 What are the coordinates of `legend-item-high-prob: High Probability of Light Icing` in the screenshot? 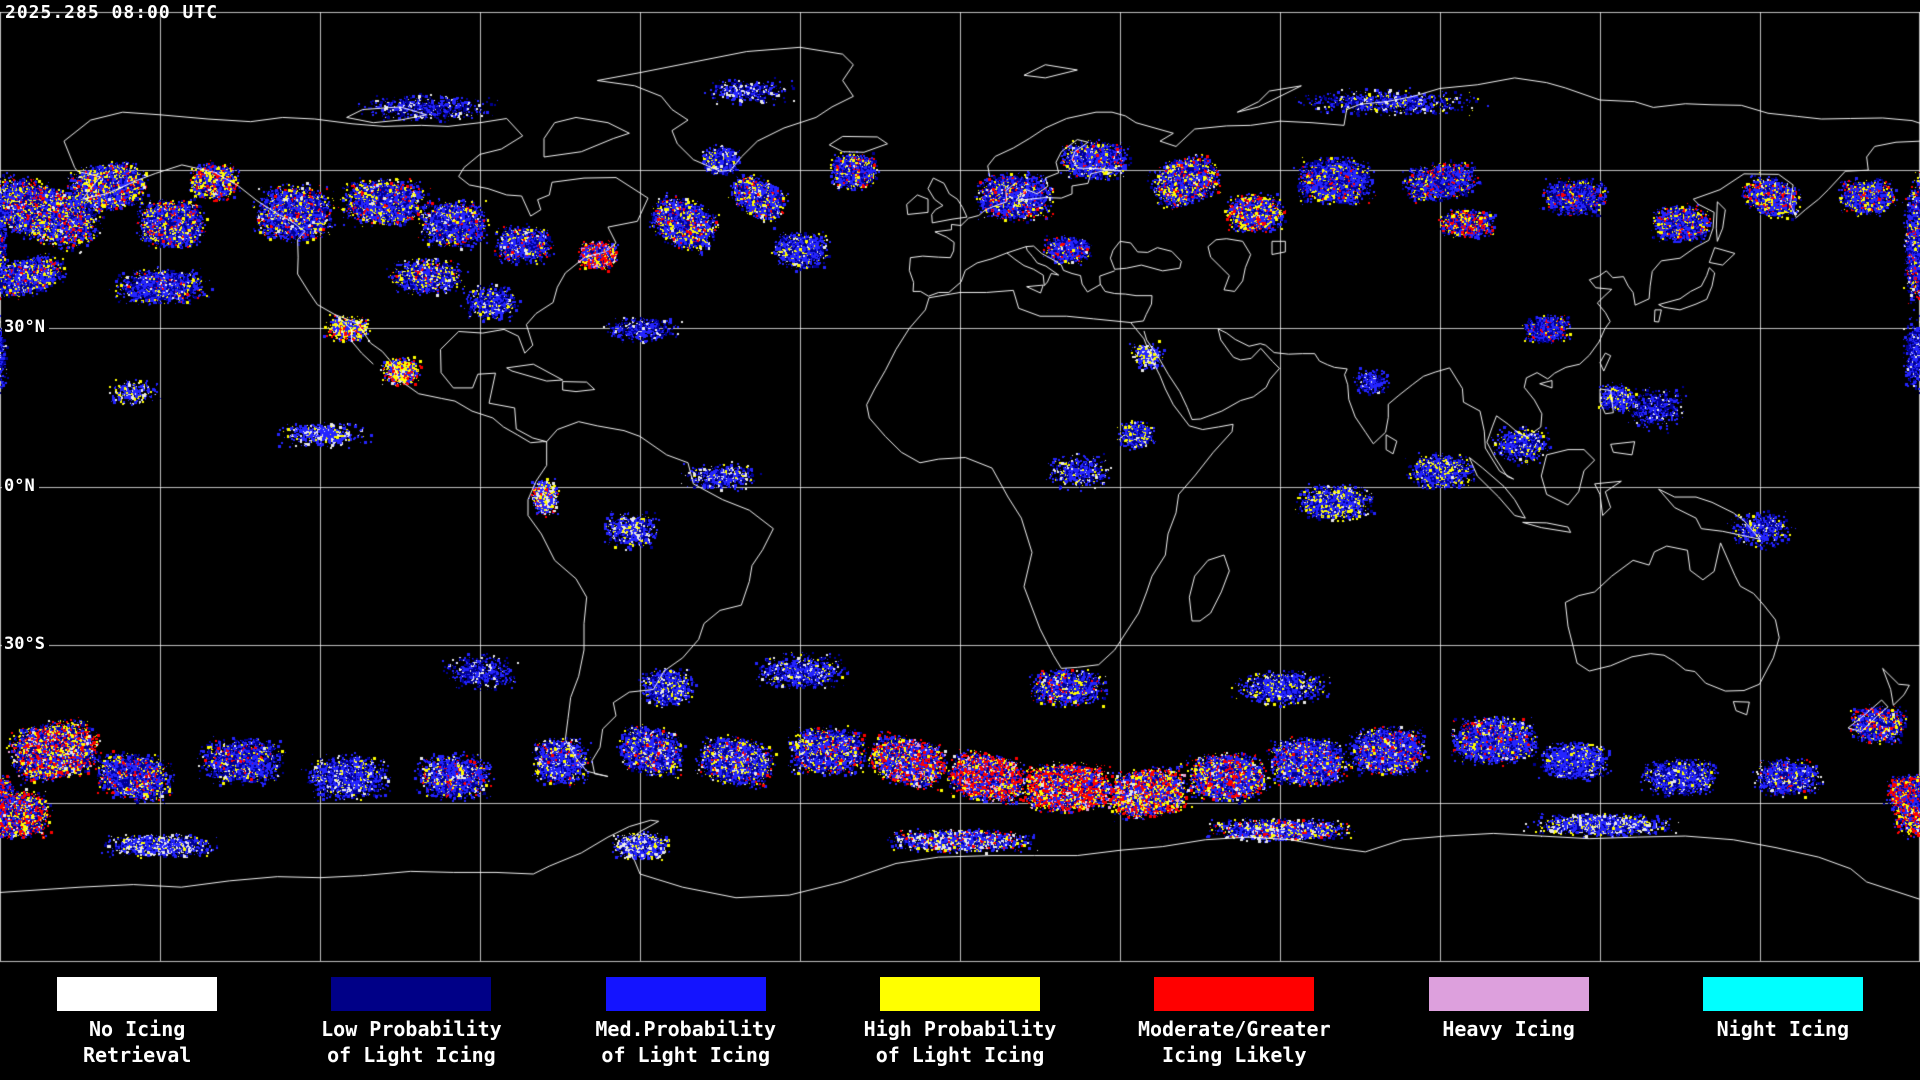 It's located at (960, 1023).